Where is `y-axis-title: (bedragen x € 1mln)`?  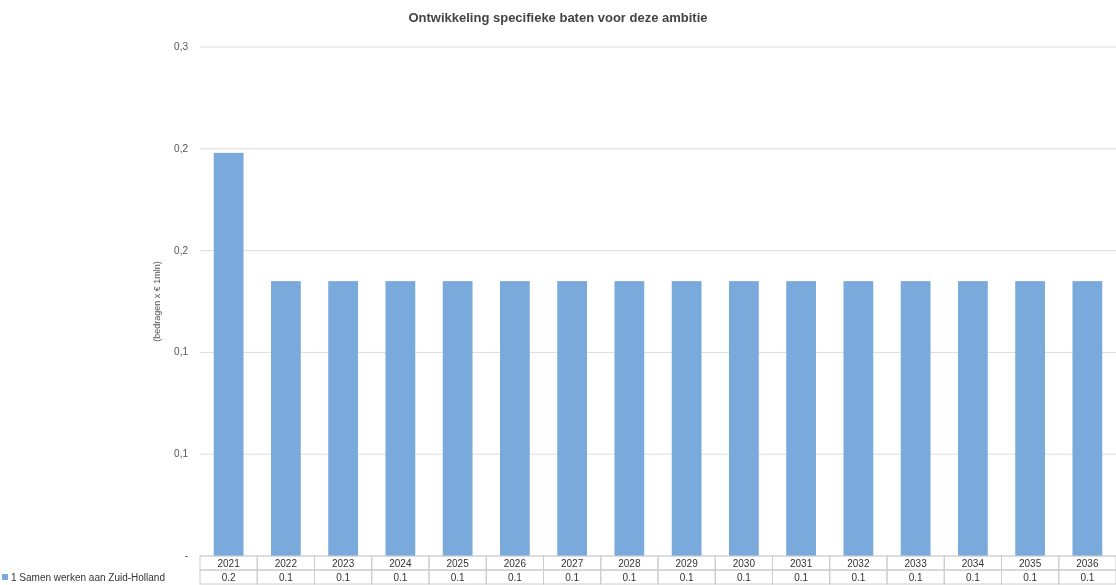
y-axis-title: (bedragen x € 1mln) is located at coordinates (157, 301).